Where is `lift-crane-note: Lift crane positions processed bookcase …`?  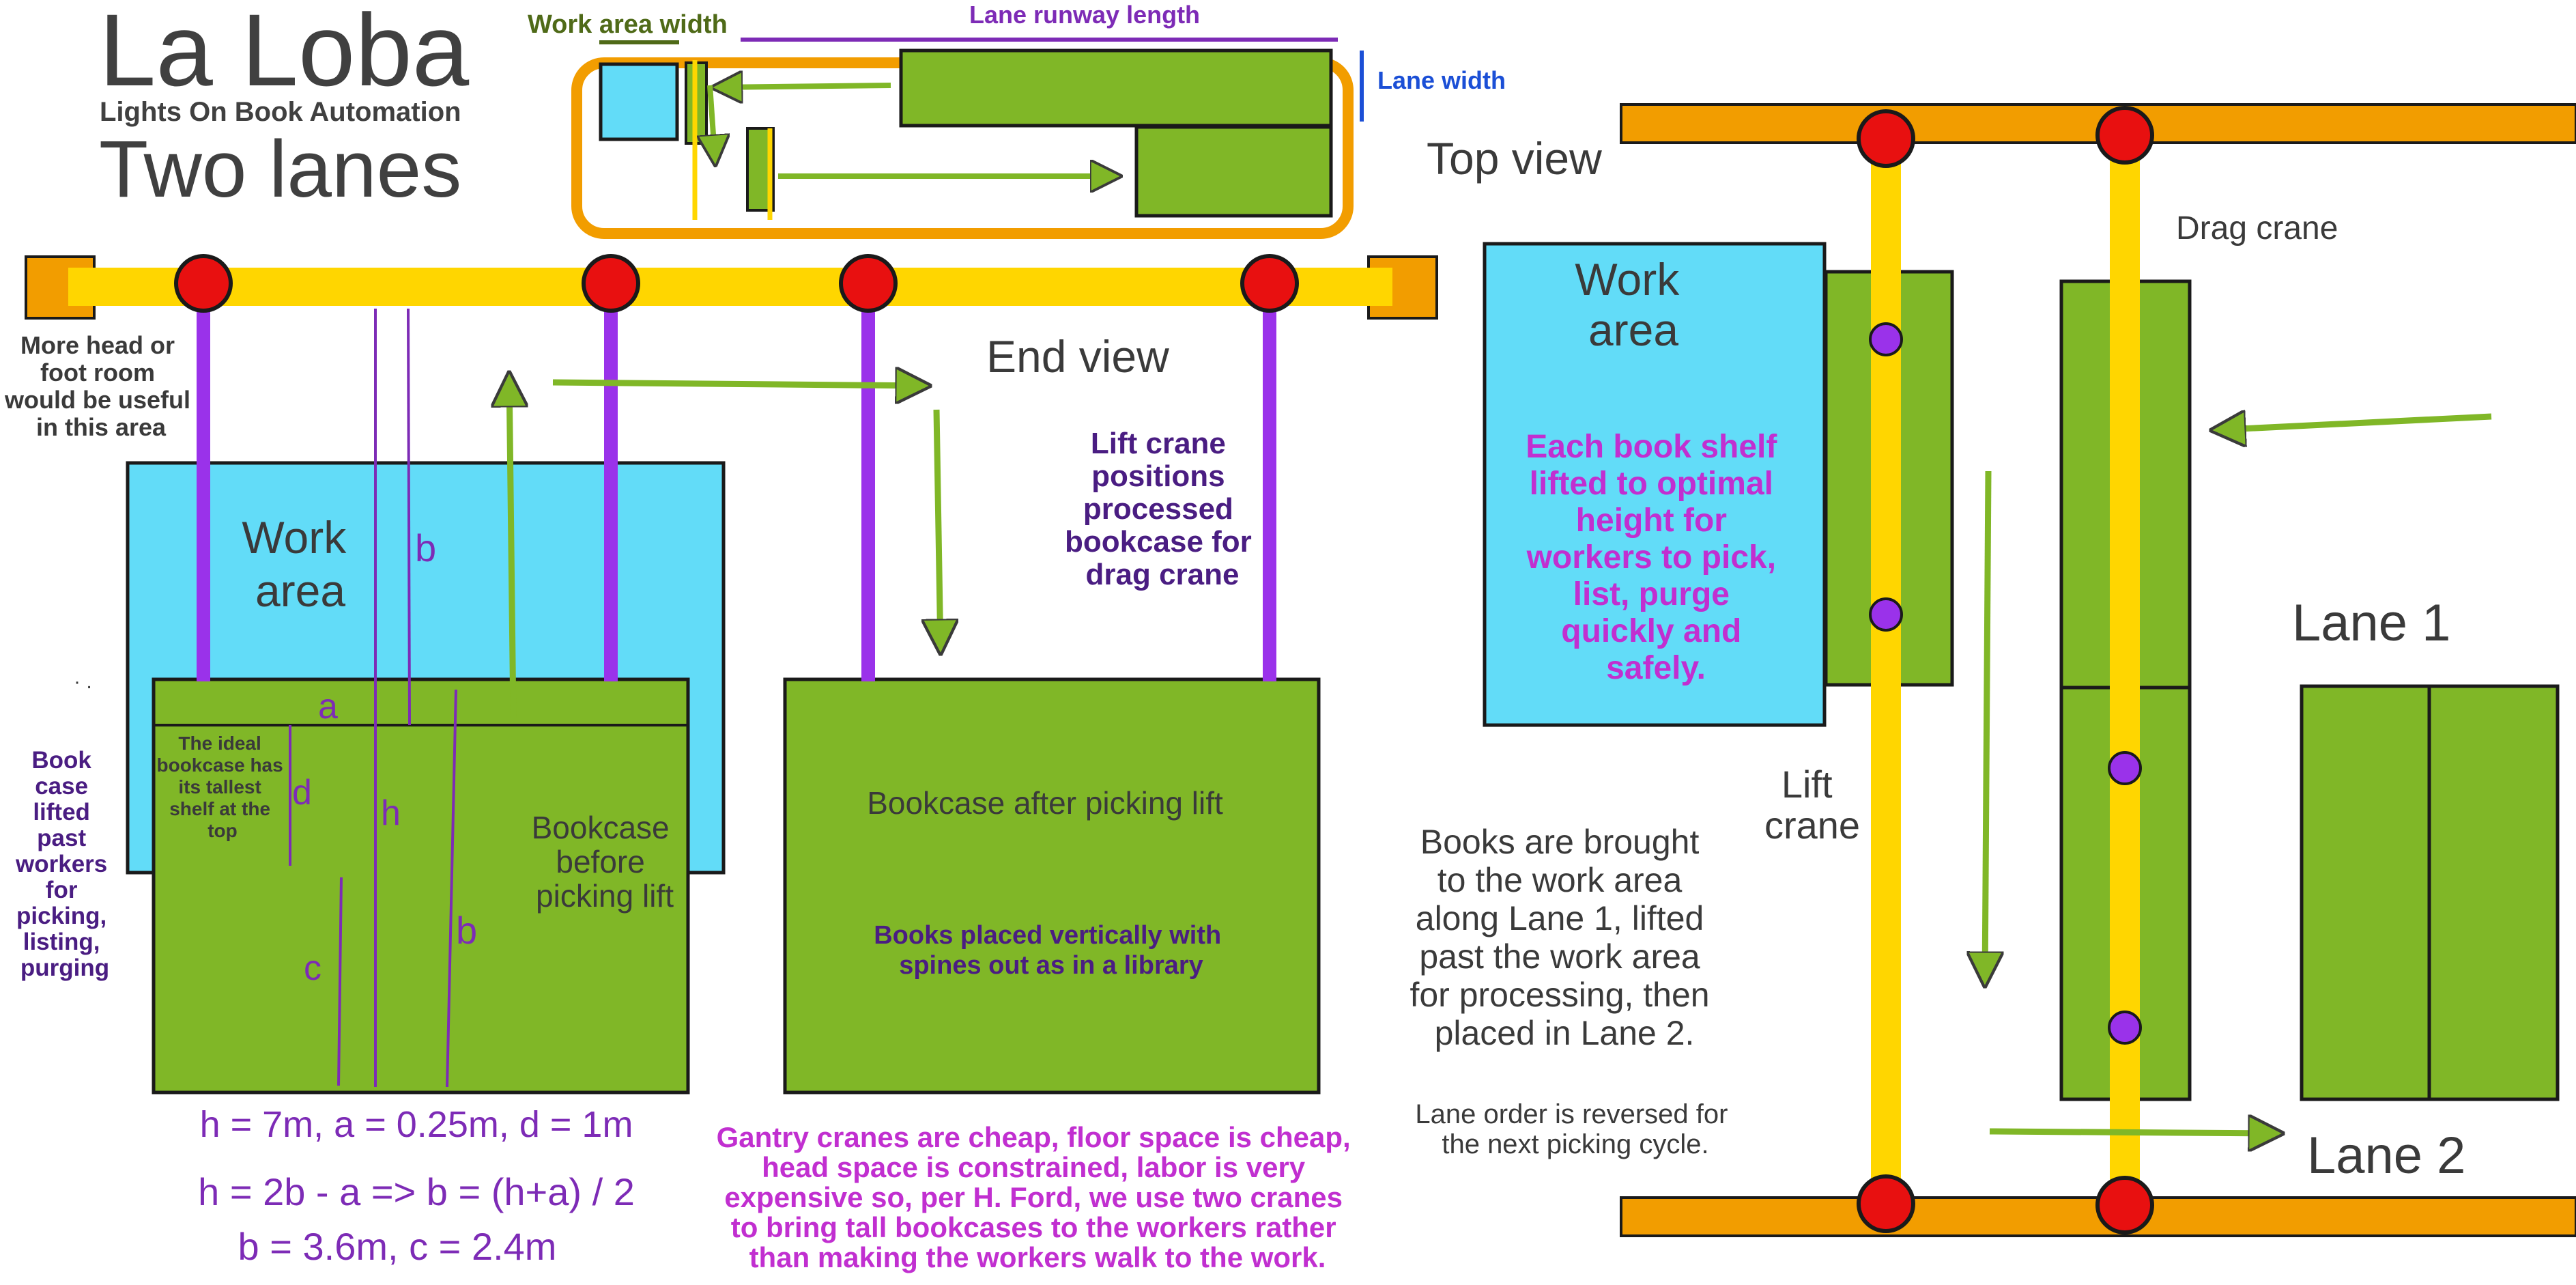
lift-crane-note: Lift crane positions processed bookcase … is located at coordinates (1162, 509).